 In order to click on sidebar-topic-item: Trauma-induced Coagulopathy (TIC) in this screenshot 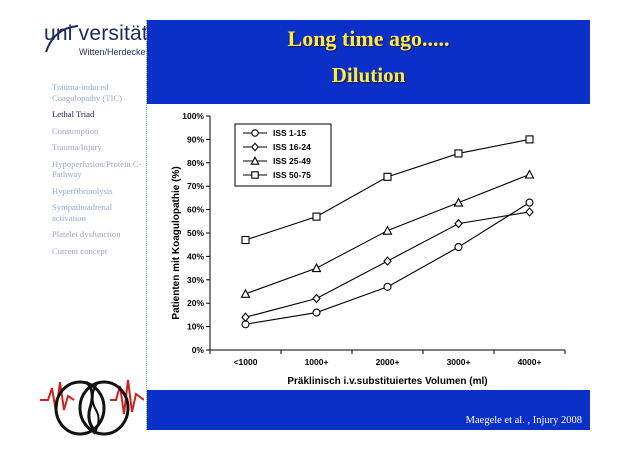, I will do `click(87, 92)`.